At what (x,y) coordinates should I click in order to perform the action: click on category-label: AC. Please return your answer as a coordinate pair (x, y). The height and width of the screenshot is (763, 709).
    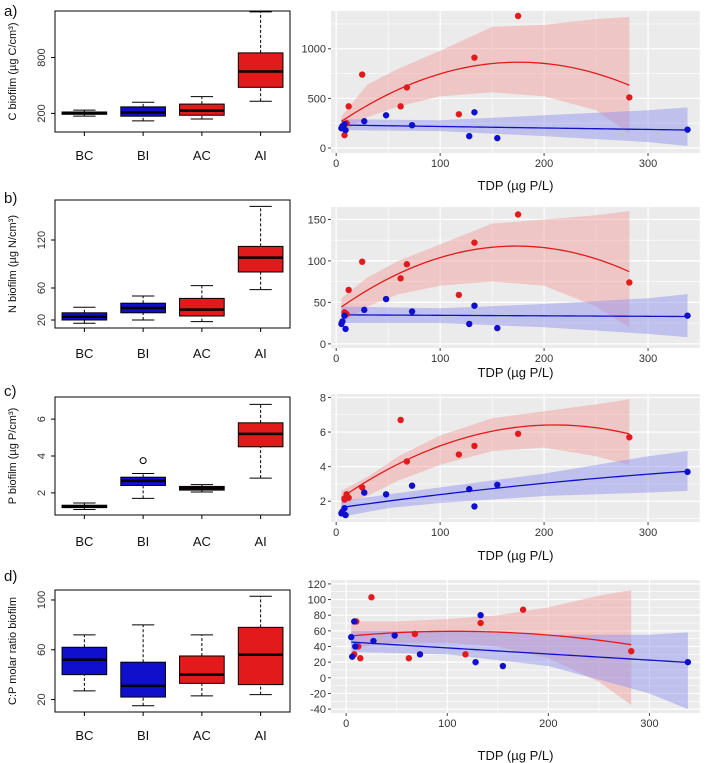
    Looking at the image, I should click on (202, 155).